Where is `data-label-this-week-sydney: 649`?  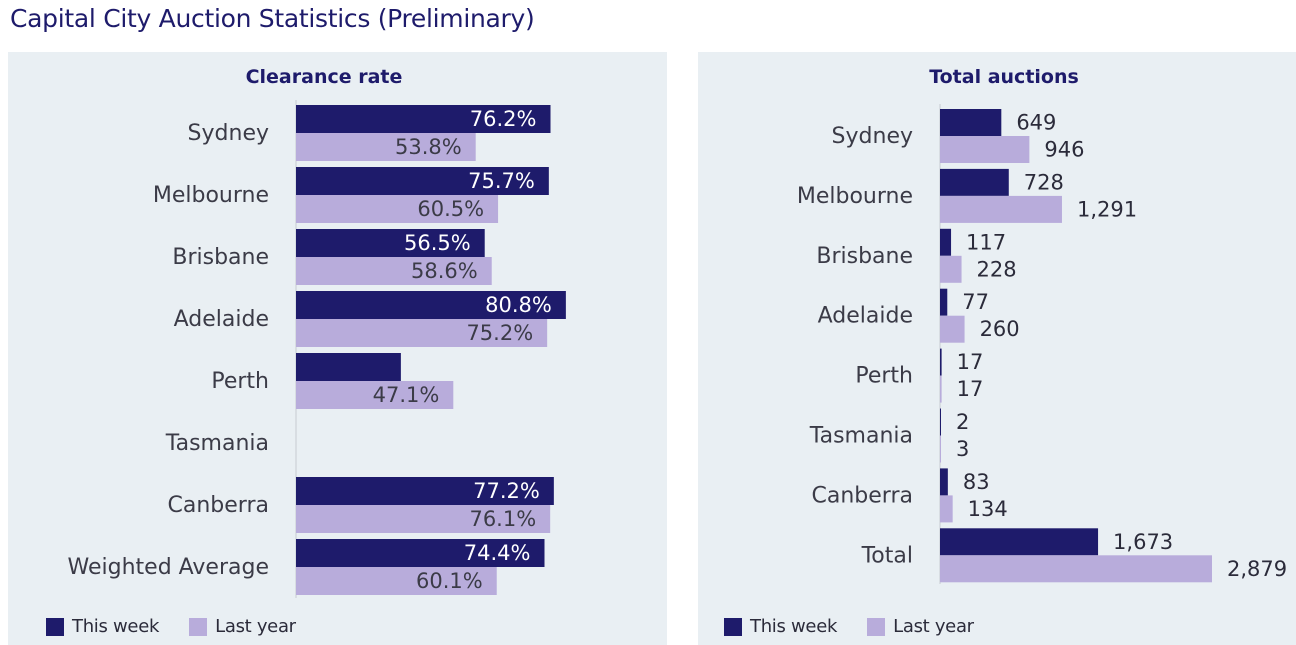 data-label-this-week-sydney: 649 is located at coordinates (1036, 123).